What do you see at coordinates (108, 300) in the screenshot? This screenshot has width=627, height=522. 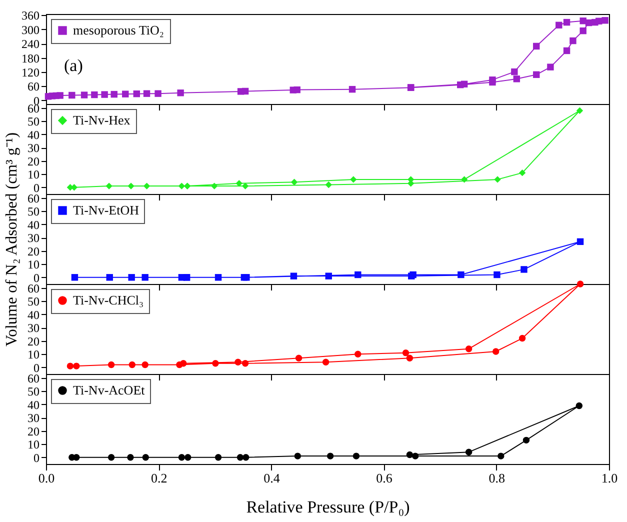 I see `legend-label: Ti-Nv-CHCl₃` at bounding box center [108, 300].